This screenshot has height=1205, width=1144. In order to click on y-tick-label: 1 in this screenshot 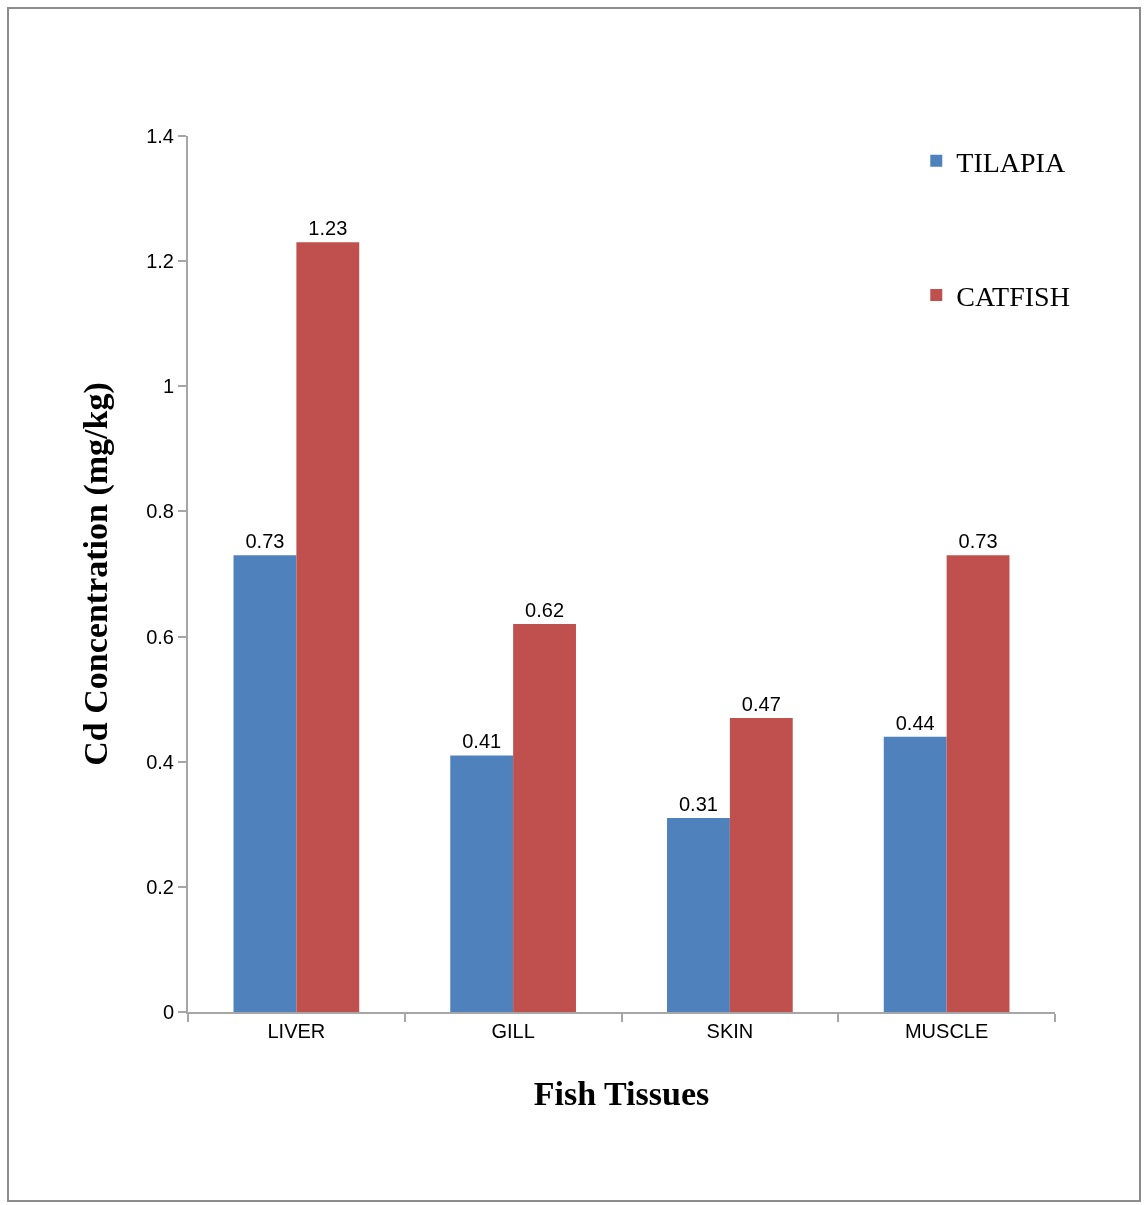, I will do `click(168, 386)`.